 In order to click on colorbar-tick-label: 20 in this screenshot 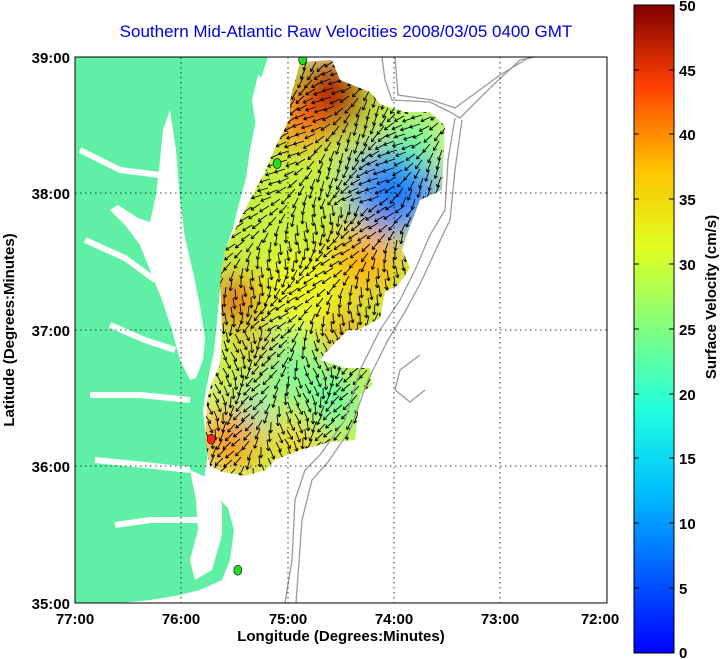, I will do `click(687, 395)`.